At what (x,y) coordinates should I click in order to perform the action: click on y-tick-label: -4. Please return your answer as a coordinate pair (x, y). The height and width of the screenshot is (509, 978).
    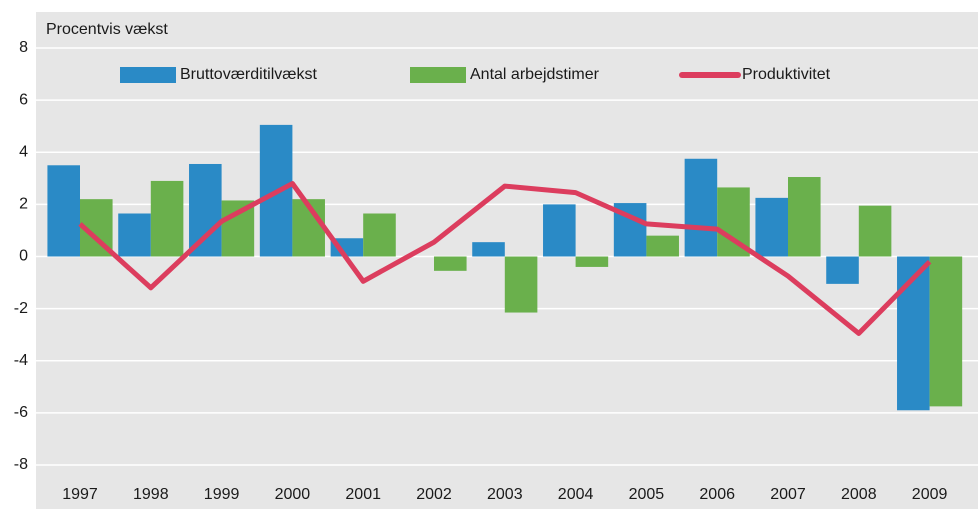
    Looking at the image, I should click on (21, 360).